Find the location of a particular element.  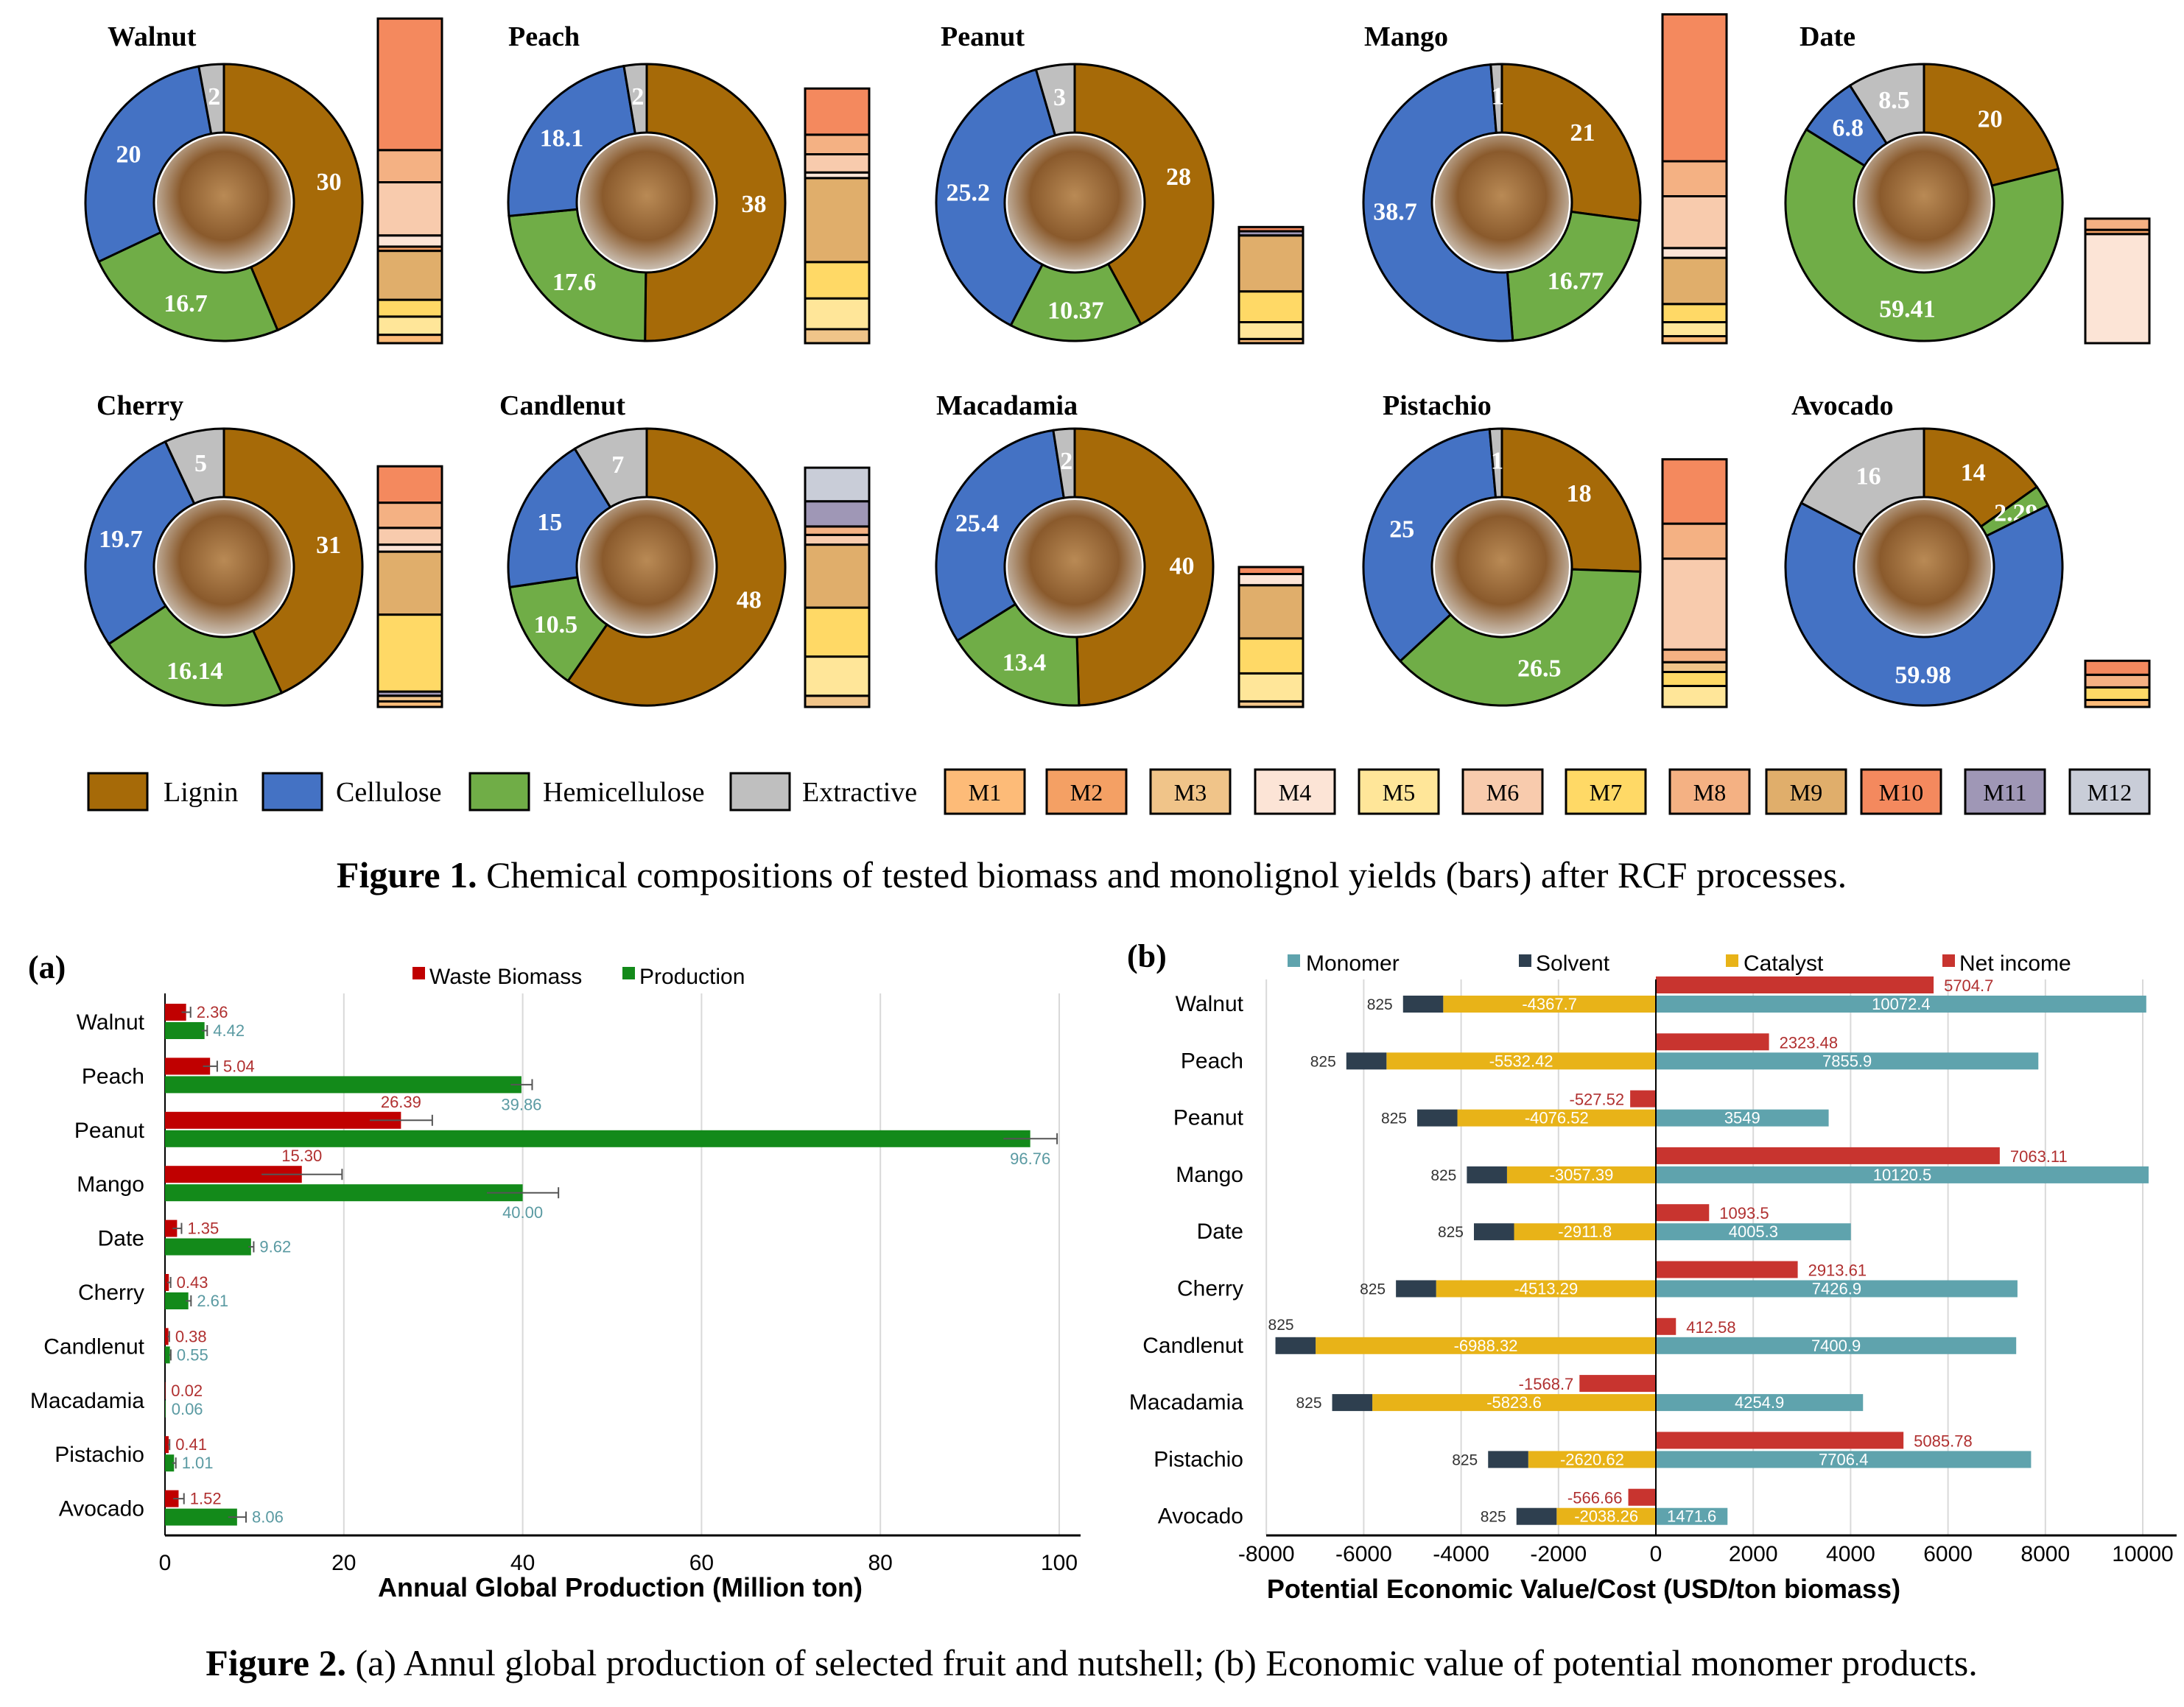

lignin-value-label: 20 is located at coordinates (1991, 119).